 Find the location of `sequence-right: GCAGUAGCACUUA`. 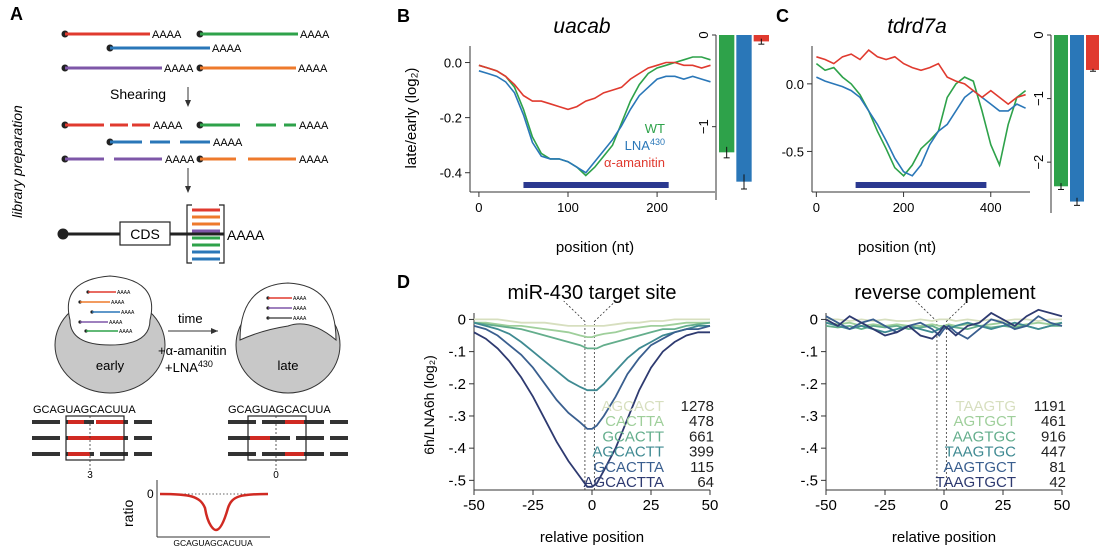

sequence-right: GCAGUAGCACUUA is located at coordinates (279, 410).